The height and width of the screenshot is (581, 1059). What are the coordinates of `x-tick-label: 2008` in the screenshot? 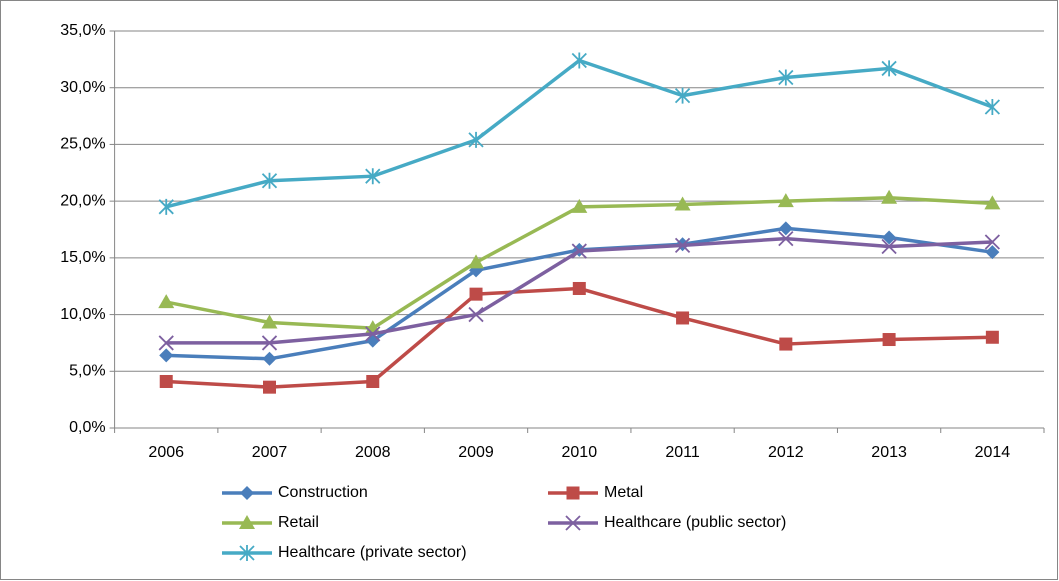 It's located at (373, 452).